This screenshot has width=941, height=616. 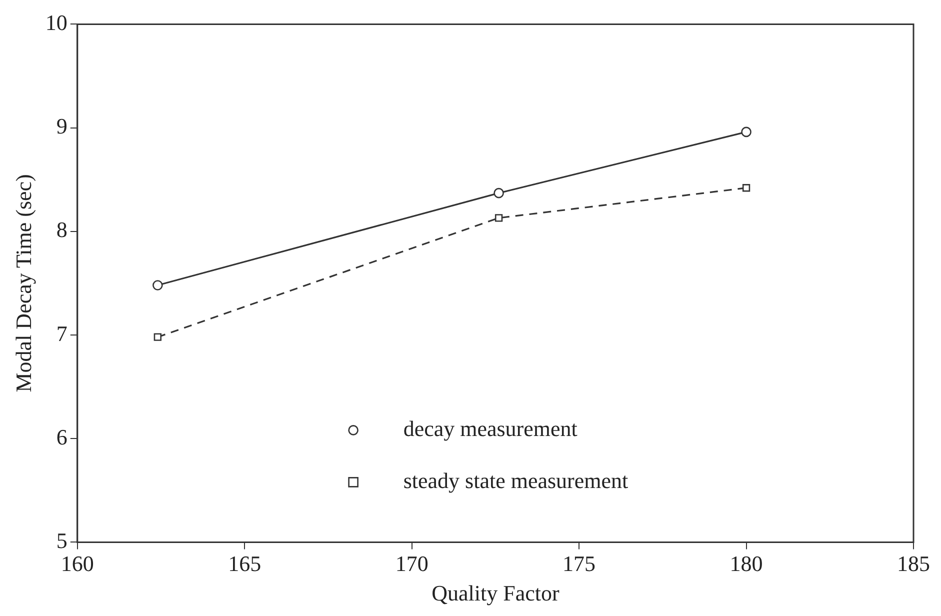 I want to click on legend-label: steady state measurement, so click(x=515, y=480).